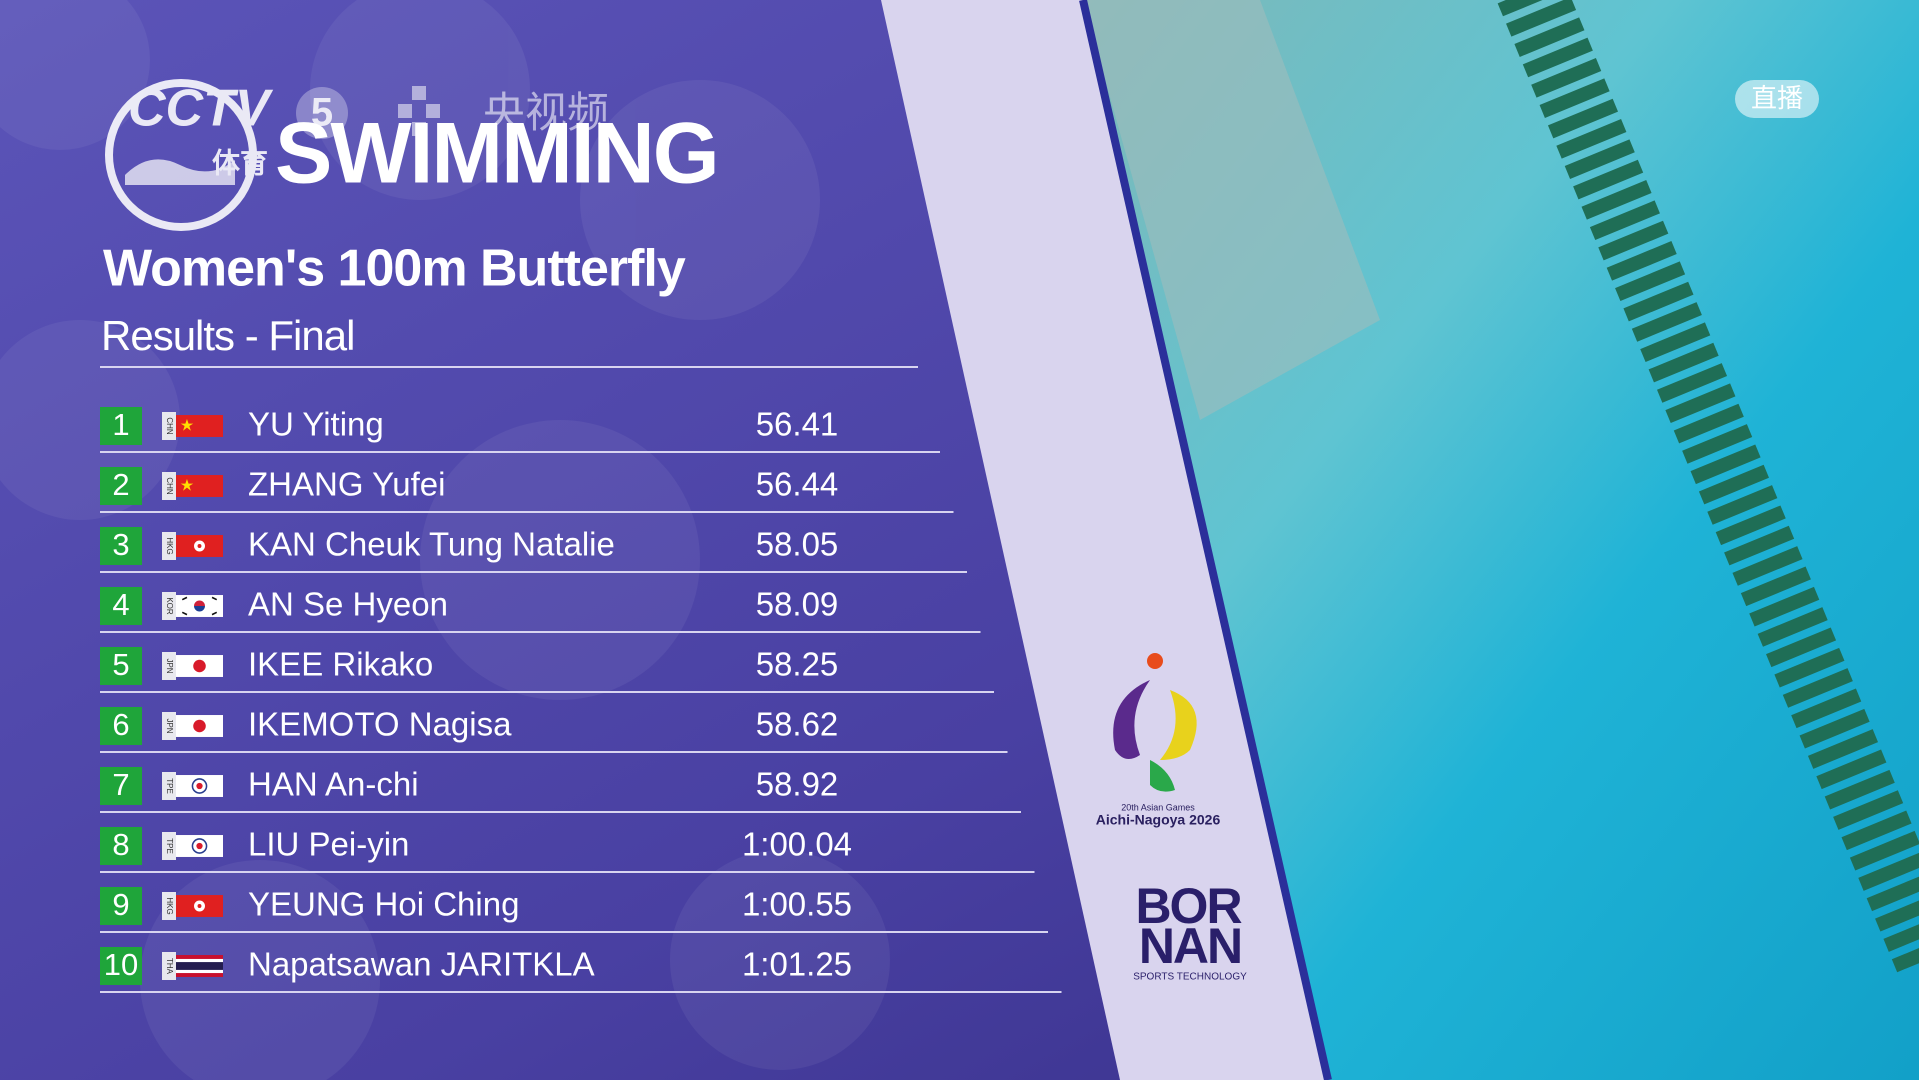 The image size is (1919, 1080). Describe the element at coordinates (1231, 210) in the screenshot. I see `pool-wall` at that location.